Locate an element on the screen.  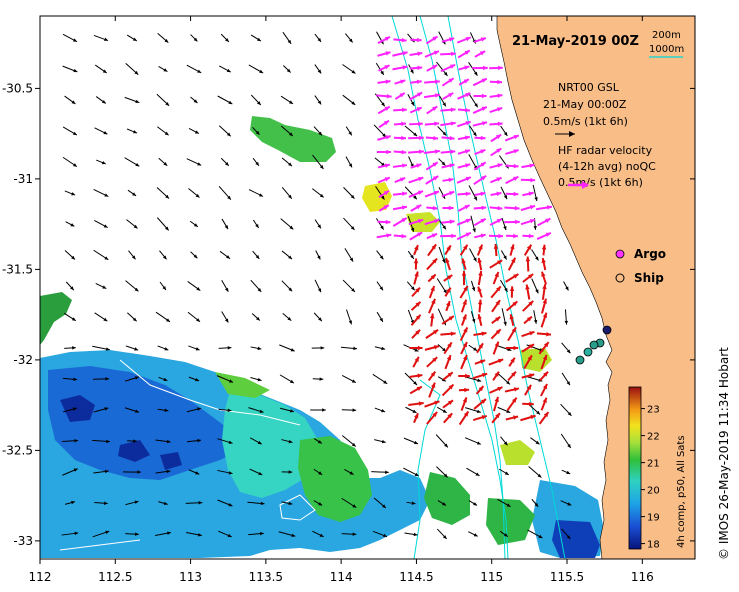
ship-track-markers is located at coordinates (593, 345).